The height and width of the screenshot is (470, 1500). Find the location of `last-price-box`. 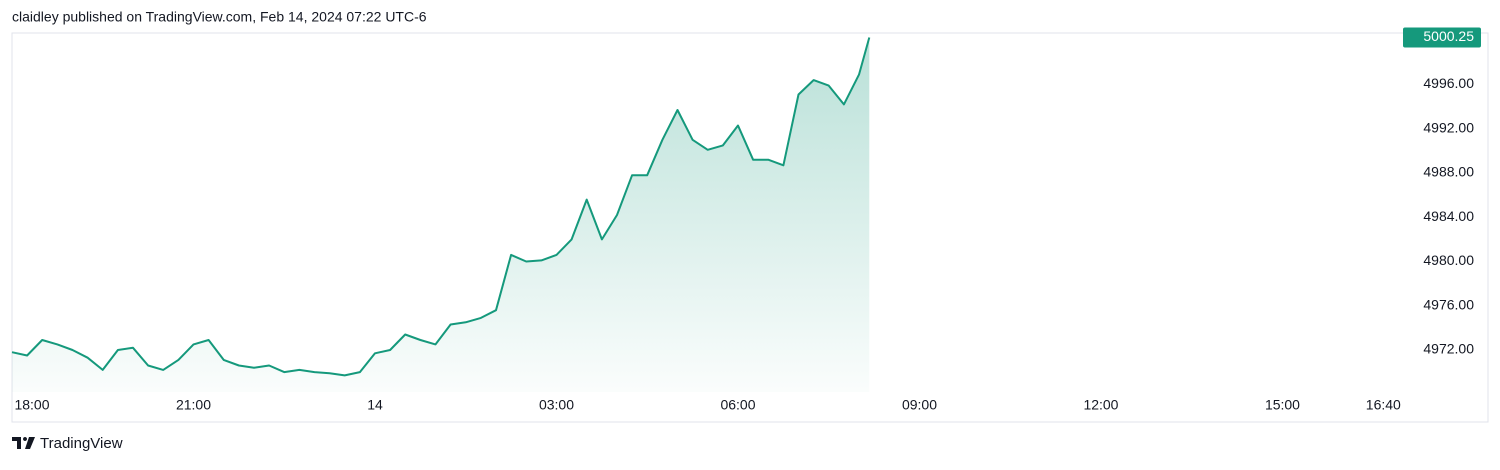

last-price-box is located at coordinates (1442, 37).